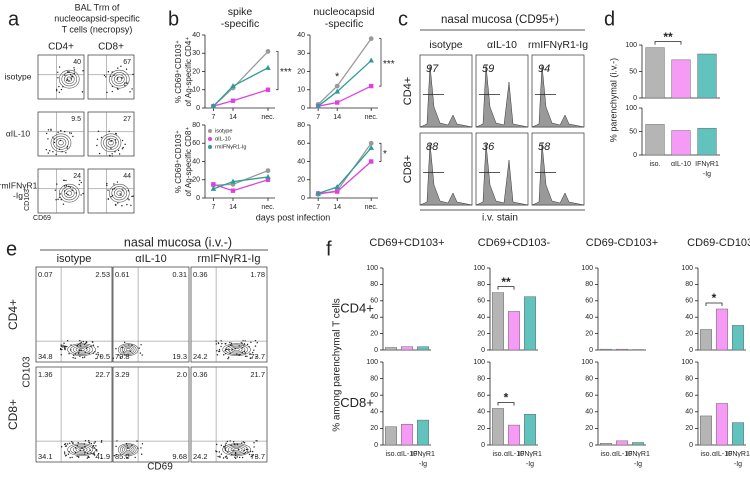  What do you see at coordinates (479, 268) in the screenshot?
I see `y-tick-label: 100` at bounding box center [479, 268].